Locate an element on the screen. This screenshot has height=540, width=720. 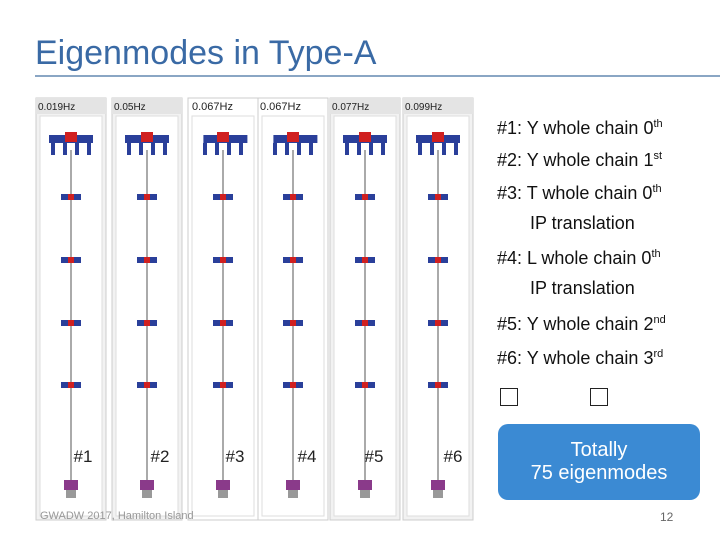
title-rule is located at coordinates (377, 76).